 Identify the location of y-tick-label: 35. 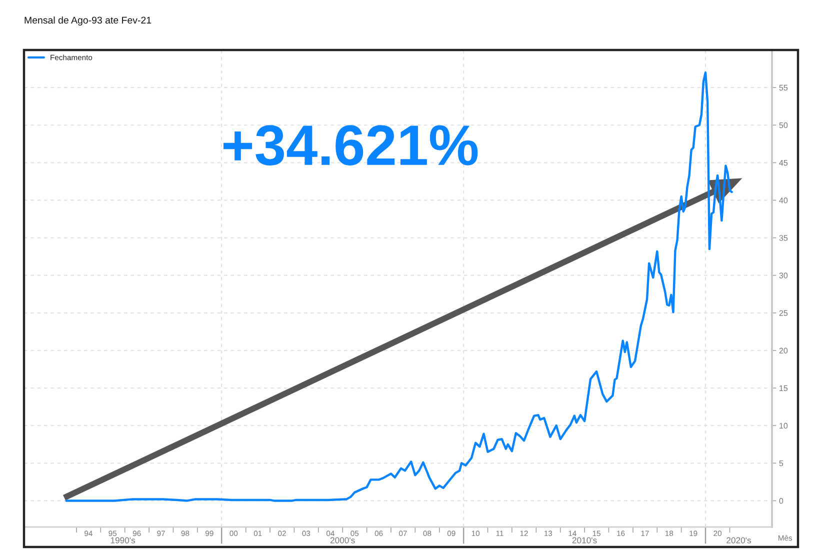
(783, 238).